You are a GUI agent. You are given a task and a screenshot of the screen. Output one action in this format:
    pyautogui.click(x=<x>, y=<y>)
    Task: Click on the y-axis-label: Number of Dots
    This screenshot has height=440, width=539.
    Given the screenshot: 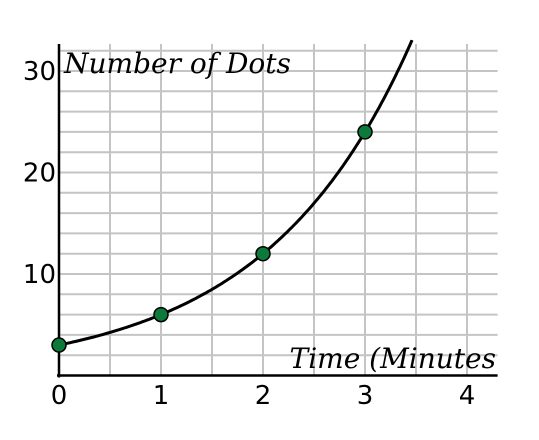 What is the action you would take?
    pyautogui.click(x=177, y=63)
    